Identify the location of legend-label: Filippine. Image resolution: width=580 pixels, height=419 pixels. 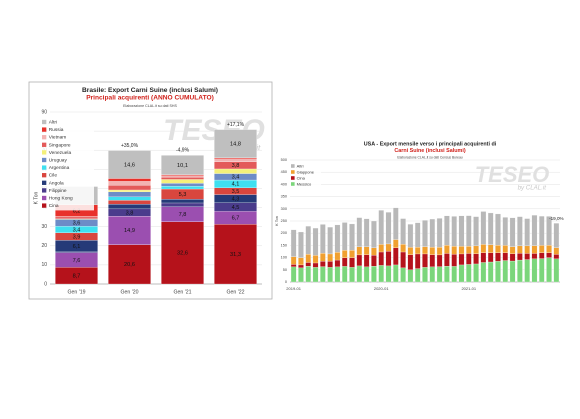
(58, 191).